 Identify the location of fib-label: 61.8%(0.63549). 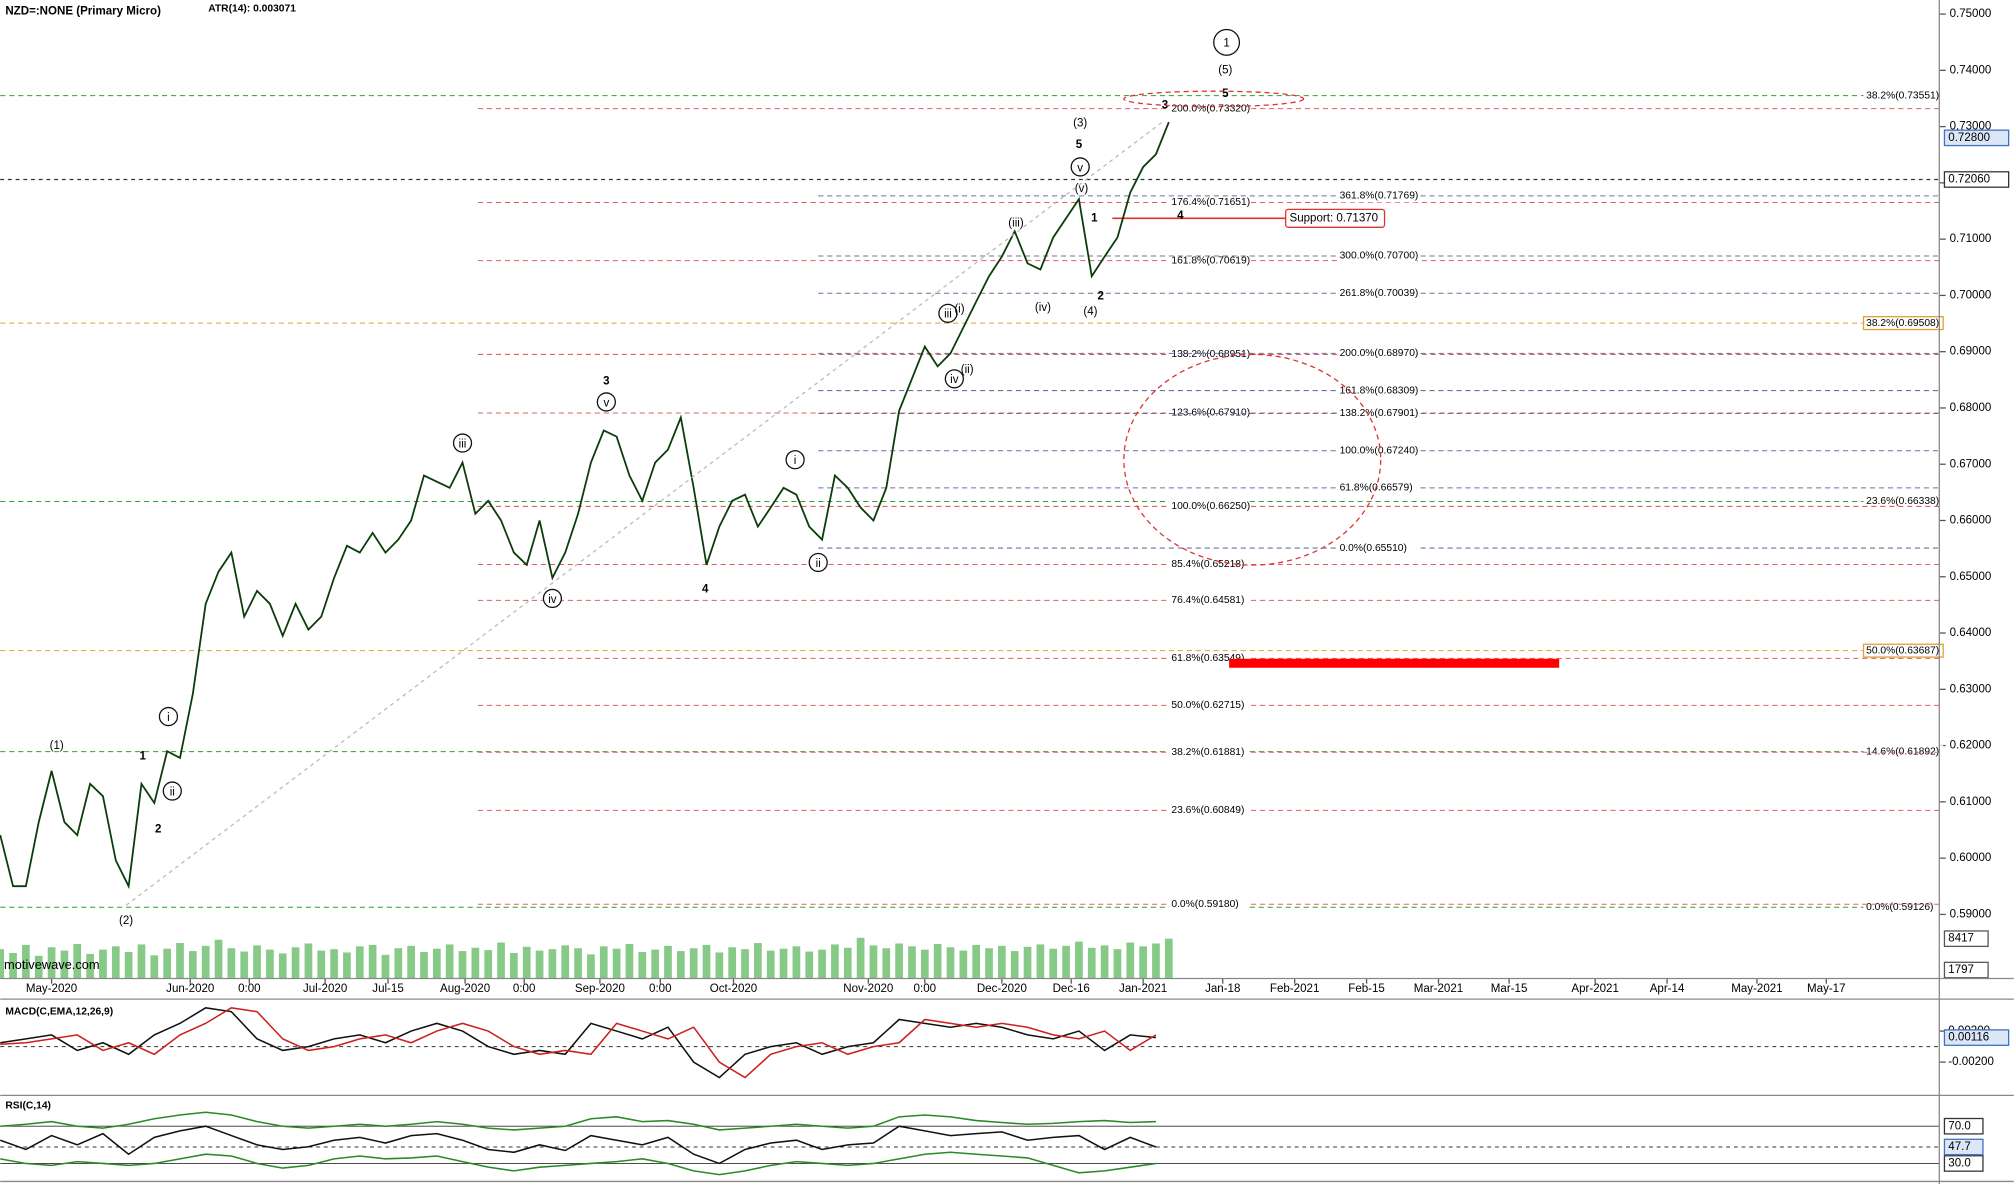
(1207, 658).